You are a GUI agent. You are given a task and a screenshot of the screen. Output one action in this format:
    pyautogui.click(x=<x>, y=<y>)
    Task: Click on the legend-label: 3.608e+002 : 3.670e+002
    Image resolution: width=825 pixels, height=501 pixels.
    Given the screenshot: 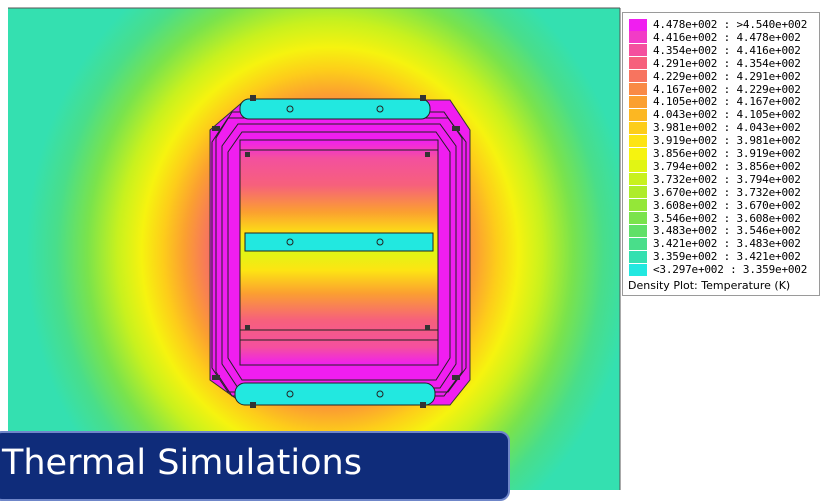 What is the action you would take?
    pyautogui.click(x=727, y=205)
    